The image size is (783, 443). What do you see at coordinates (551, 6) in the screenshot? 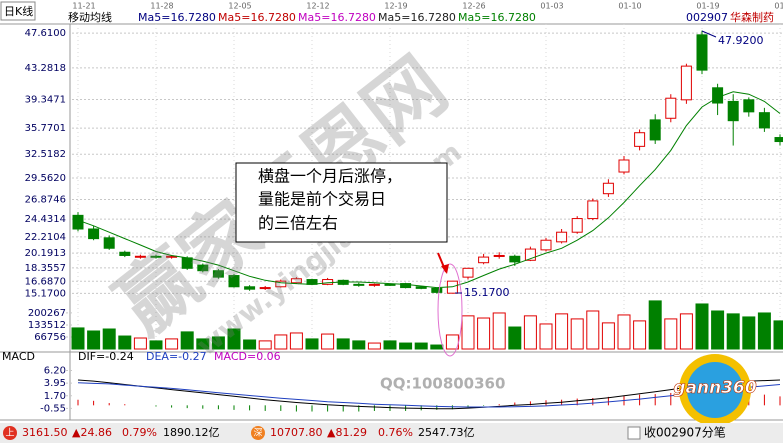
I see `x-tick-label: 01-03` at bounding box center [551, 6].